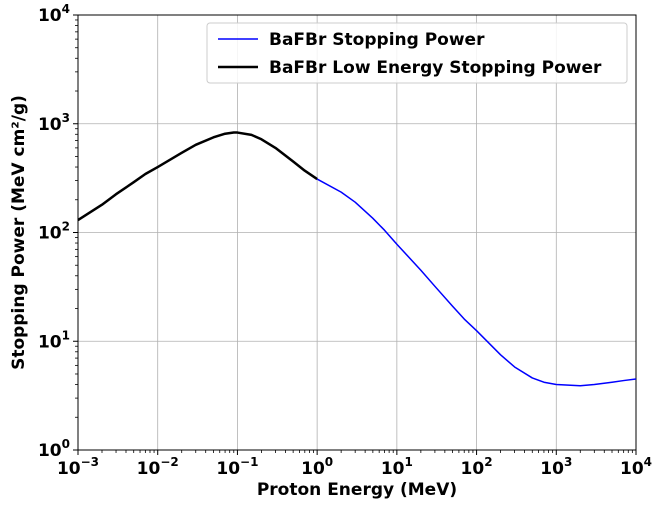 The height and width of the screenshot is (506, 660). I want to click on y-tick-label: 103, so click(54, 123).